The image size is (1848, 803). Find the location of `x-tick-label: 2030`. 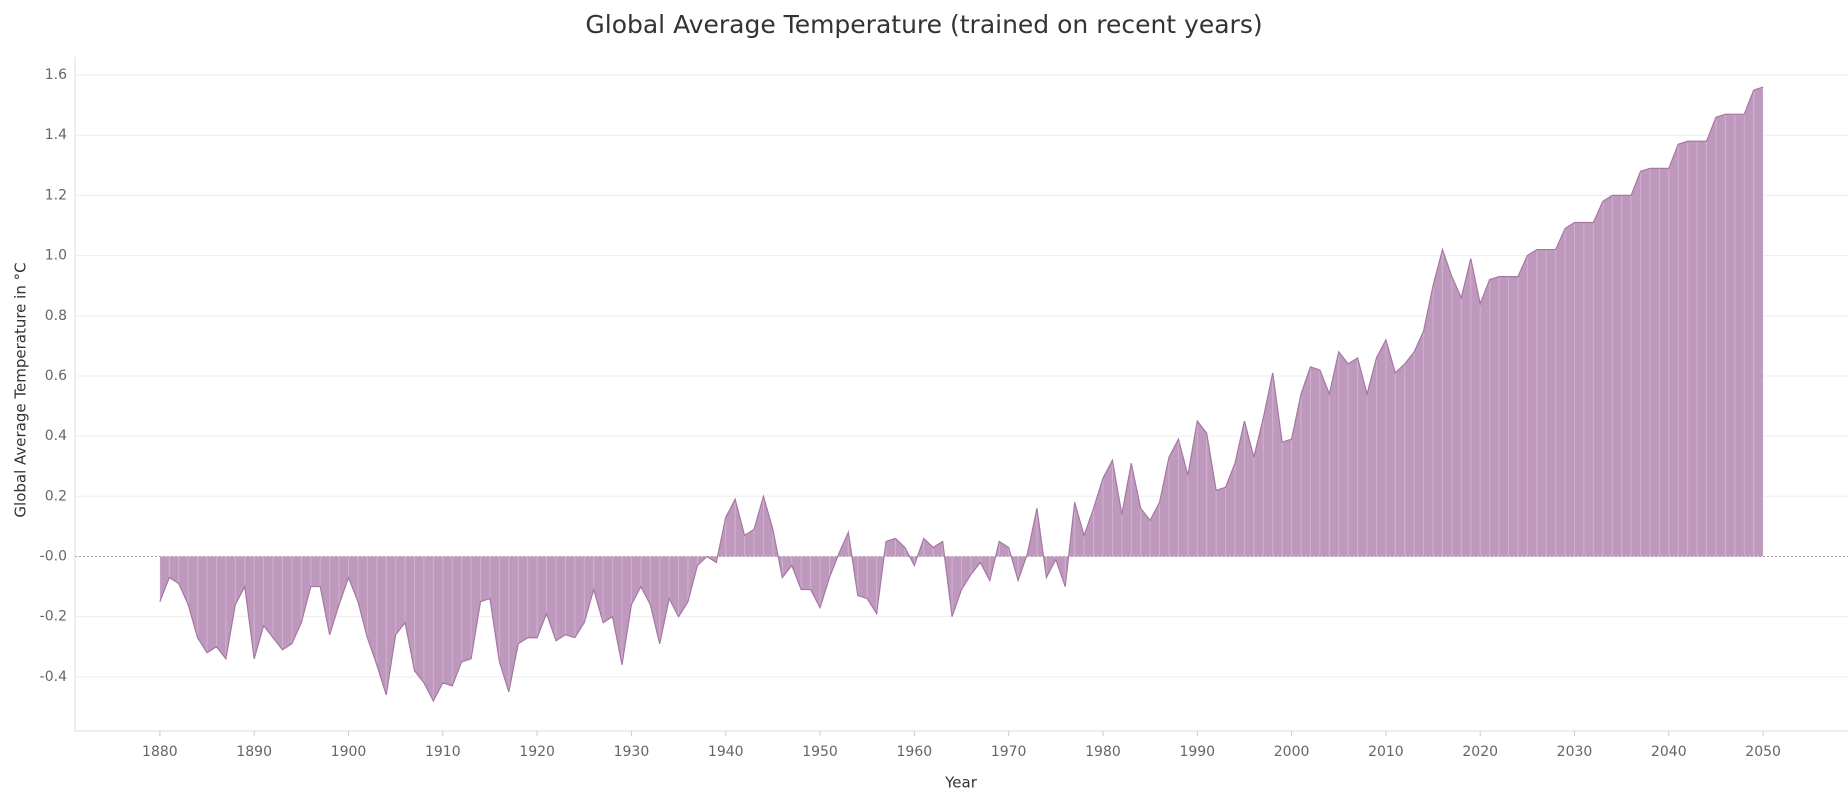

x-tick-label: 2030 is located at coordinates (1575, 752).